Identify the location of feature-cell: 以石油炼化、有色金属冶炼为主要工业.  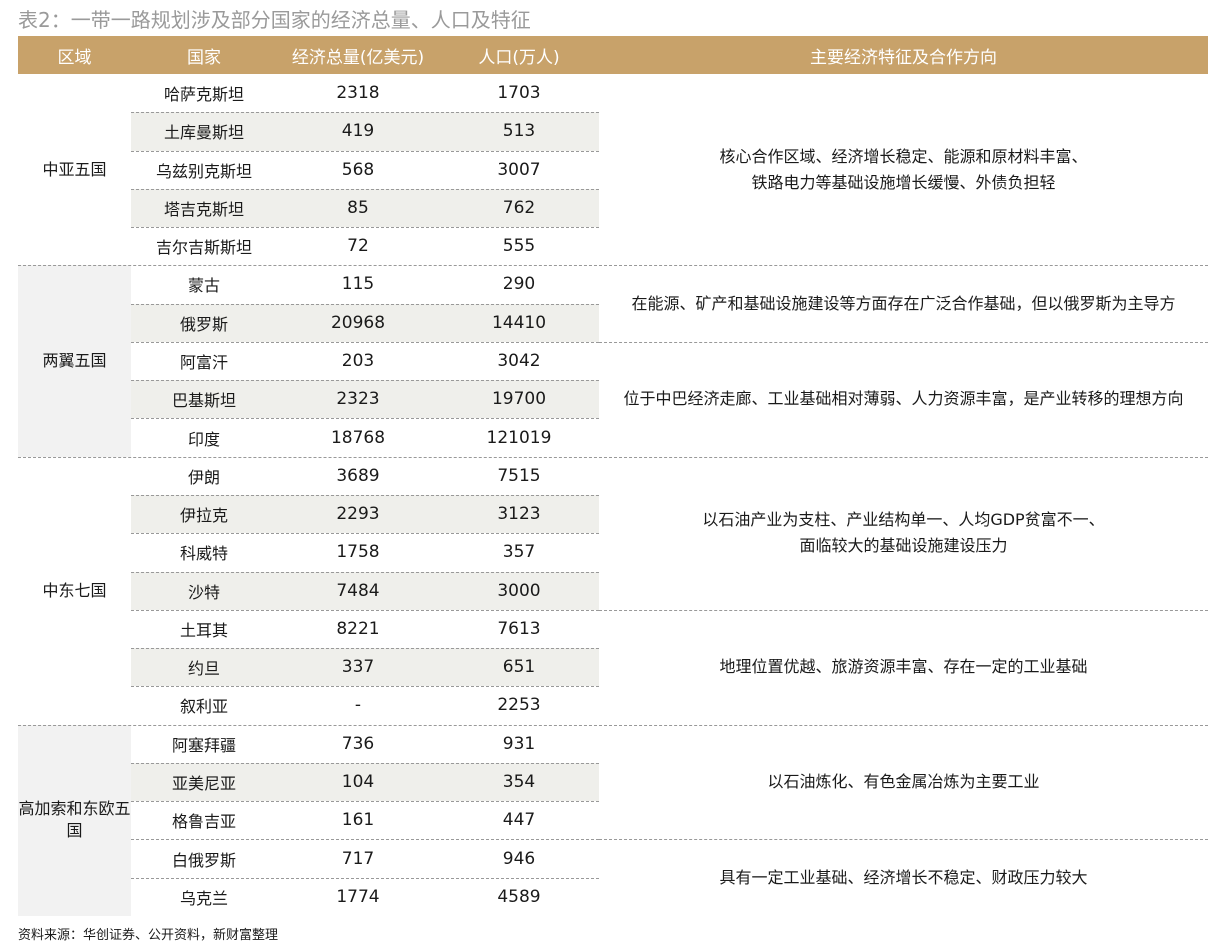
(903, 781).